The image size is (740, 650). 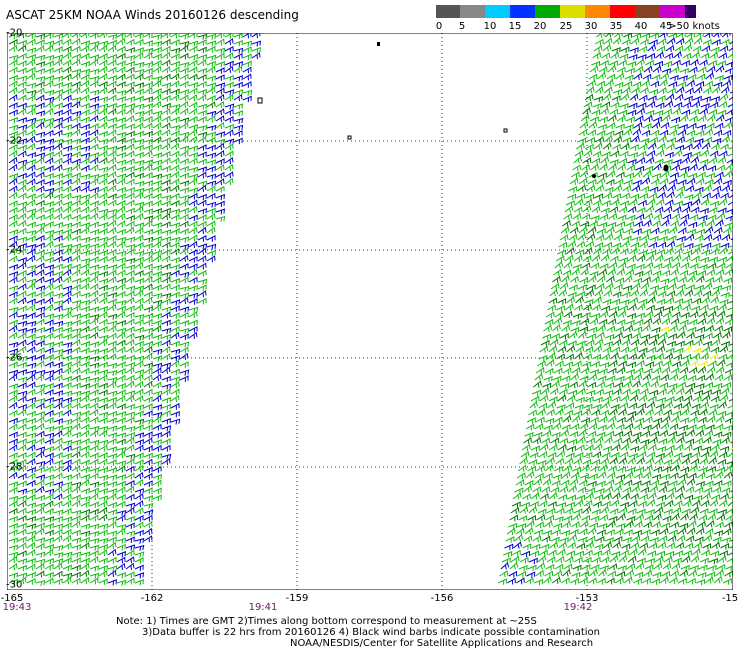 What do you see at coordinates (515, 26) in the screenshot?
I see `legend-label: 15` at bounding box center [515, 26].